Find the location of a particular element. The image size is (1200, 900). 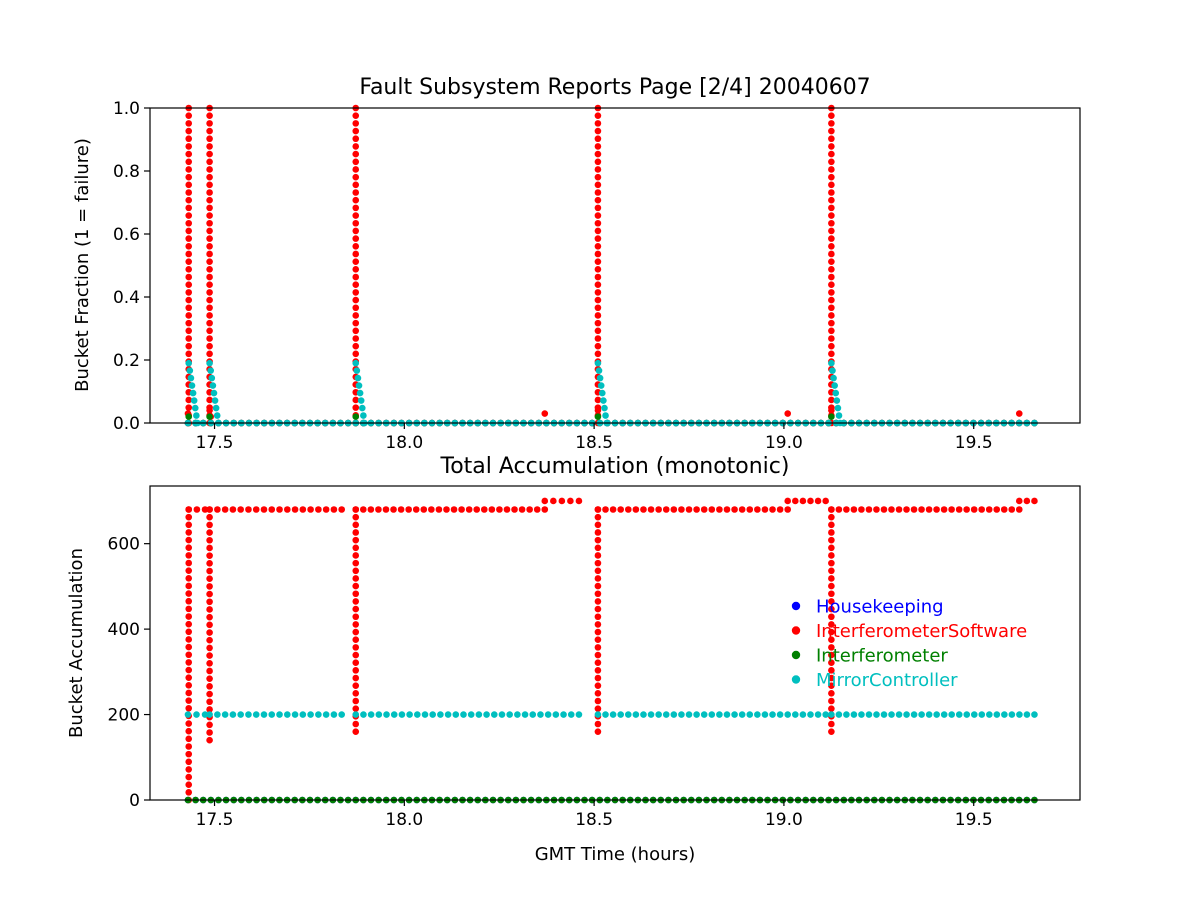

fault-fraction-ylabel: Bucket Fraction (1 = failure) is located at coordinates (82, 265).